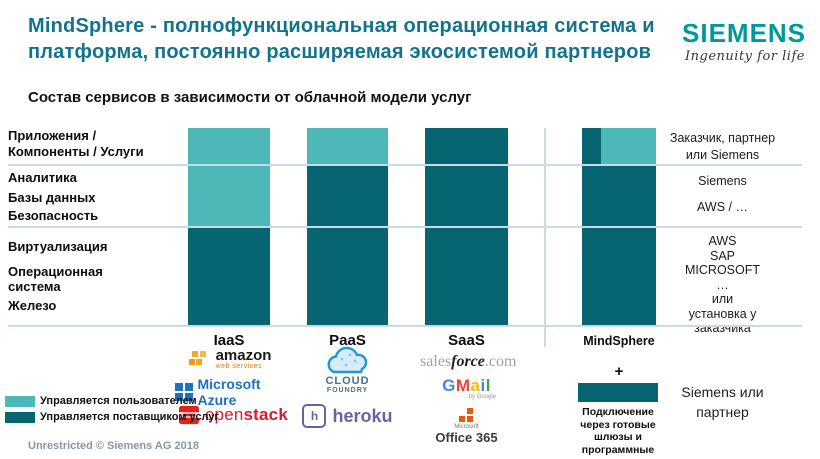 Image resolution: width=820 pixels, height=459 pixels. I want to click on logo-office-365: Microsoft Office 365, so click(466, 426).